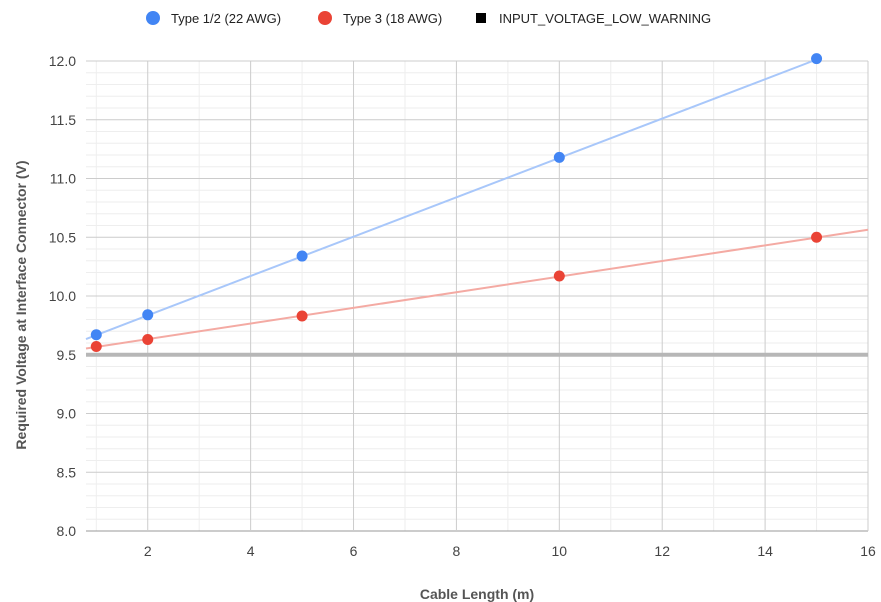 This screenshot has width=881, height=602. I want to click on y-tick-label: 11.5, so click(63, 120).